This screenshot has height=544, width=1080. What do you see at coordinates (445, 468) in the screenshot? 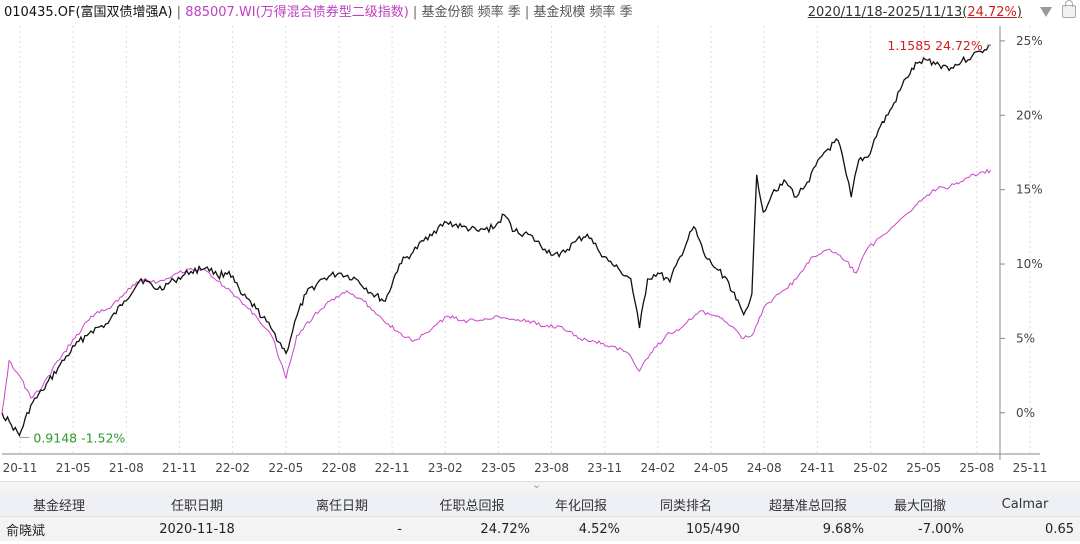
I see `x-tick-label: 23-02` at bounding box center [445, 468].